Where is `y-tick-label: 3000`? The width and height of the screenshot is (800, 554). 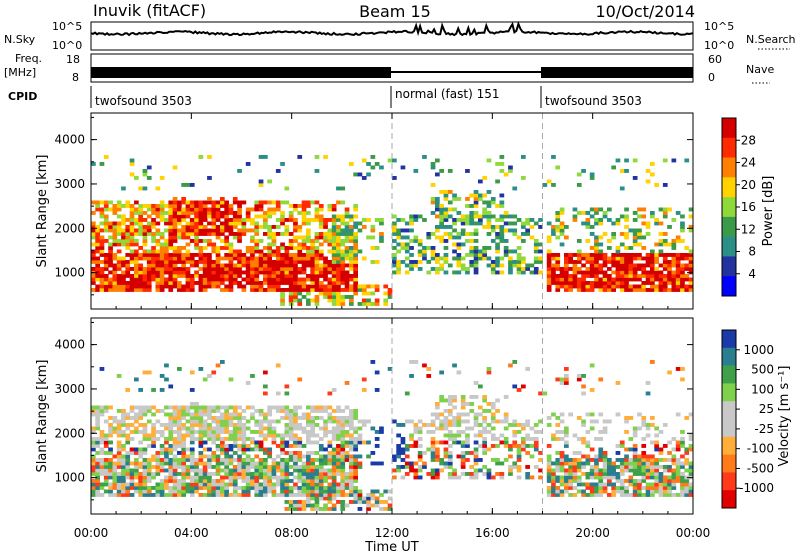 y-tick-label: 3000 is located at coordinates (69, 389).